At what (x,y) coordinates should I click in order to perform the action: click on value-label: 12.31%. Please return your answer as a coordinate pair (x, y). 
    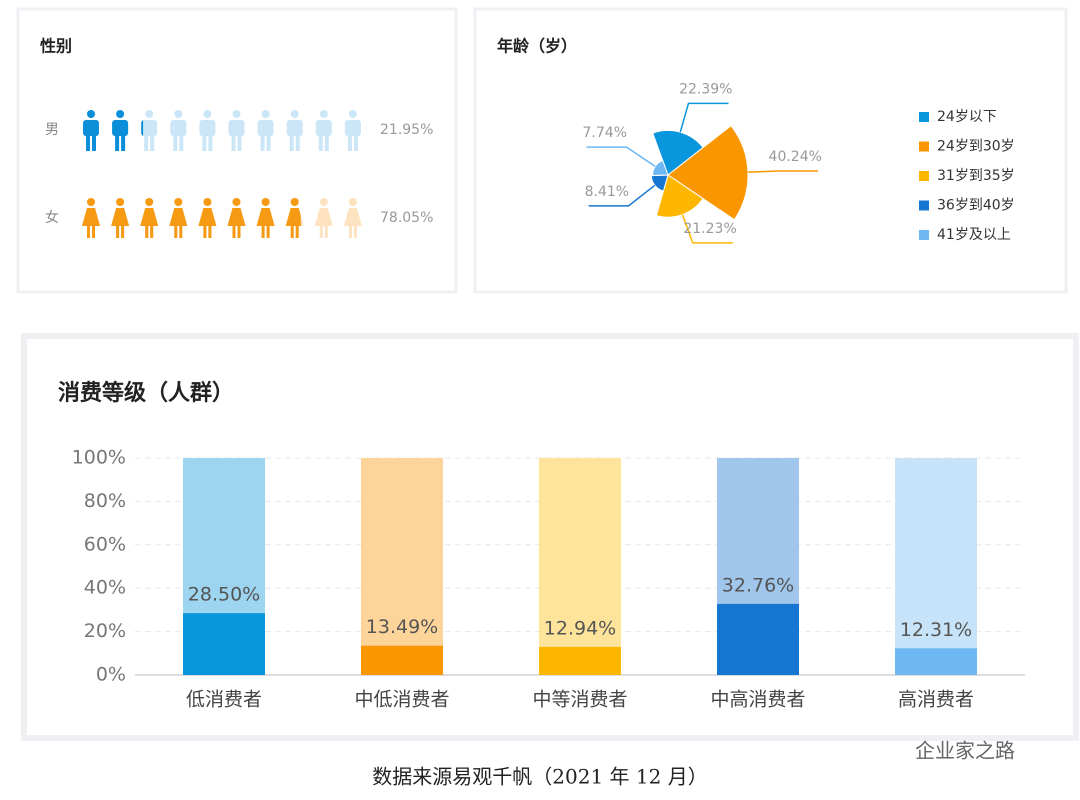
    Looking at the image, I should click on (936, 630).